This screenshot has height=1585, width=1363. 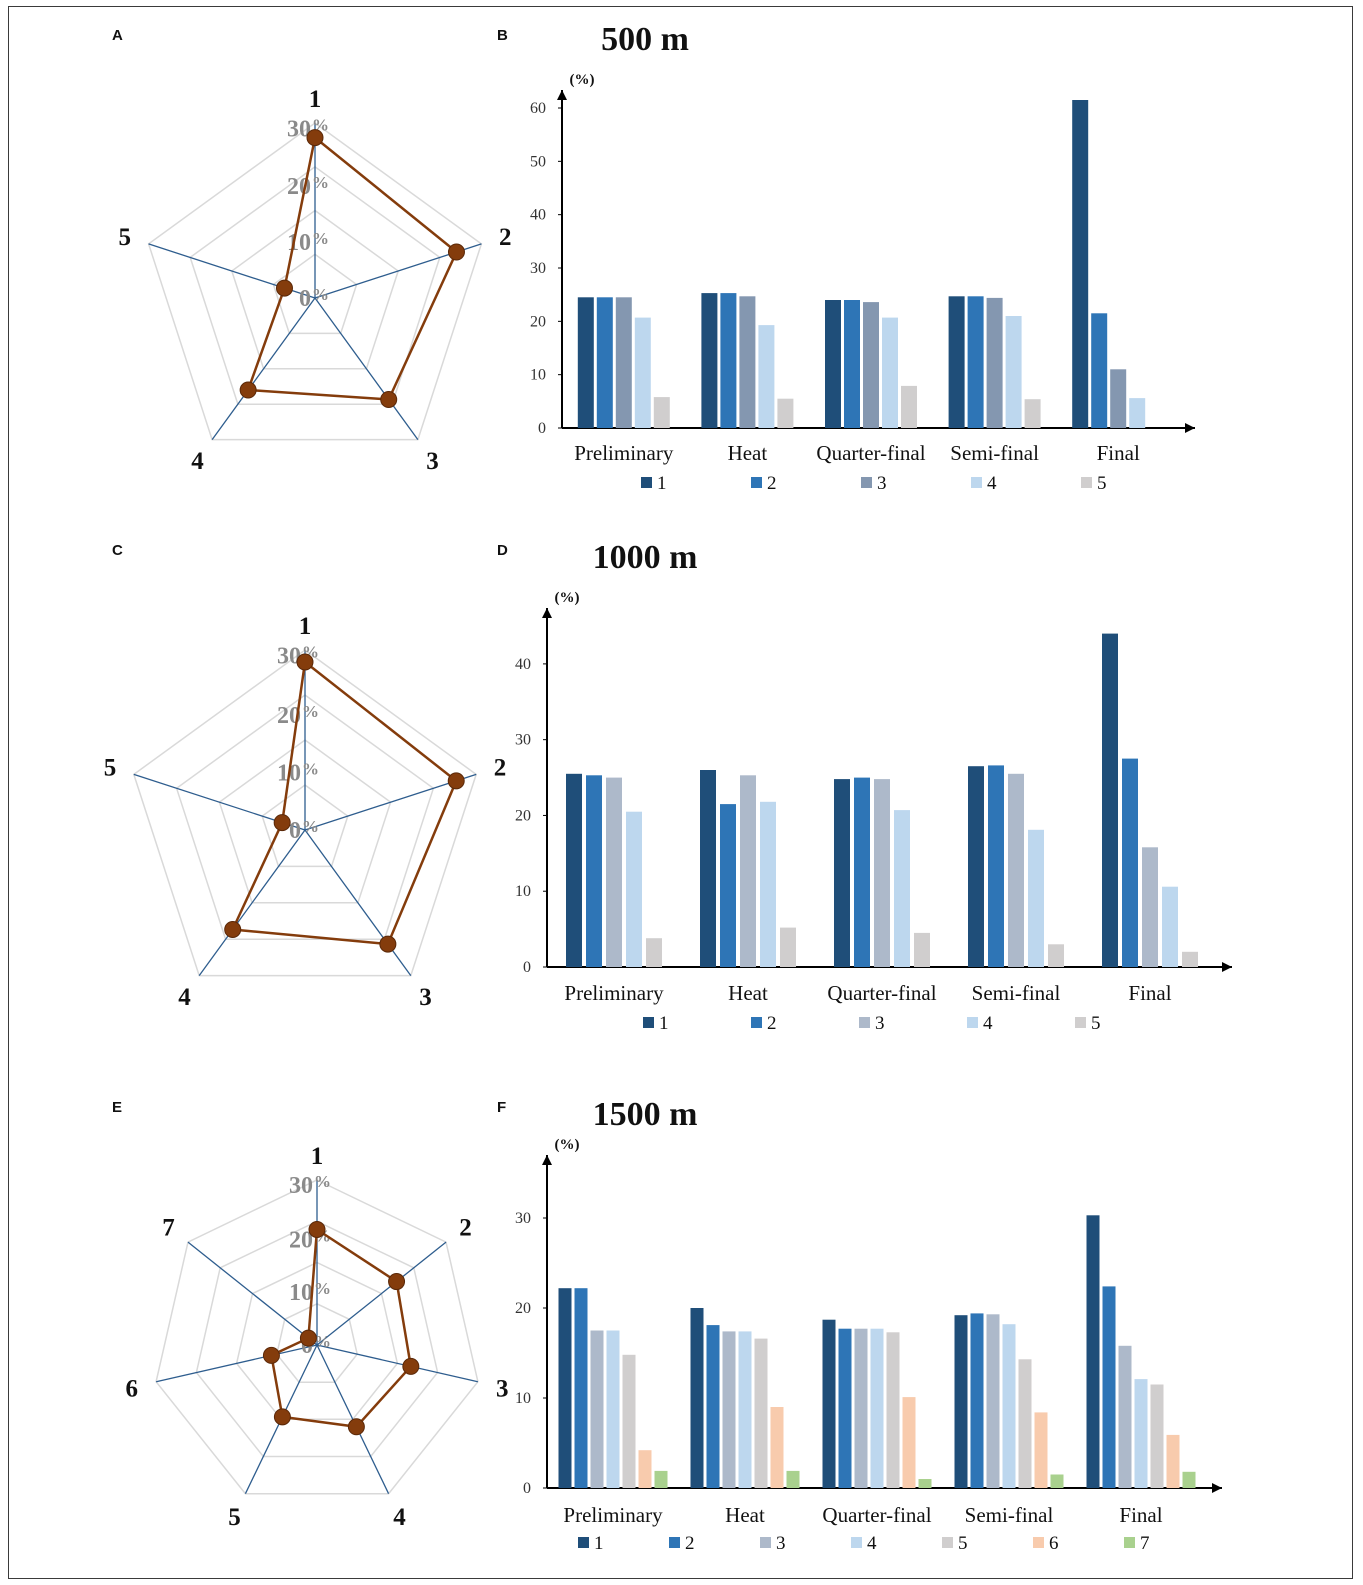 What do you see at coordinates (502, 35) in the screenshot?
I see `panel-label-b: B` at bounding box center [502, 35].